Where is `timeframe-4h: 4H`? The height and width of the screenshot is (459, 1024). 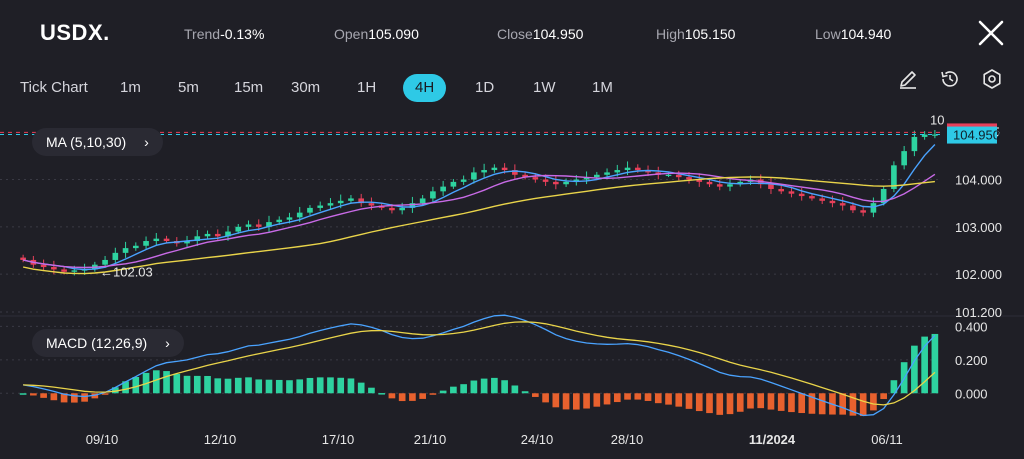
timeframe-4h: 4H is located at coordinates (425, 88).